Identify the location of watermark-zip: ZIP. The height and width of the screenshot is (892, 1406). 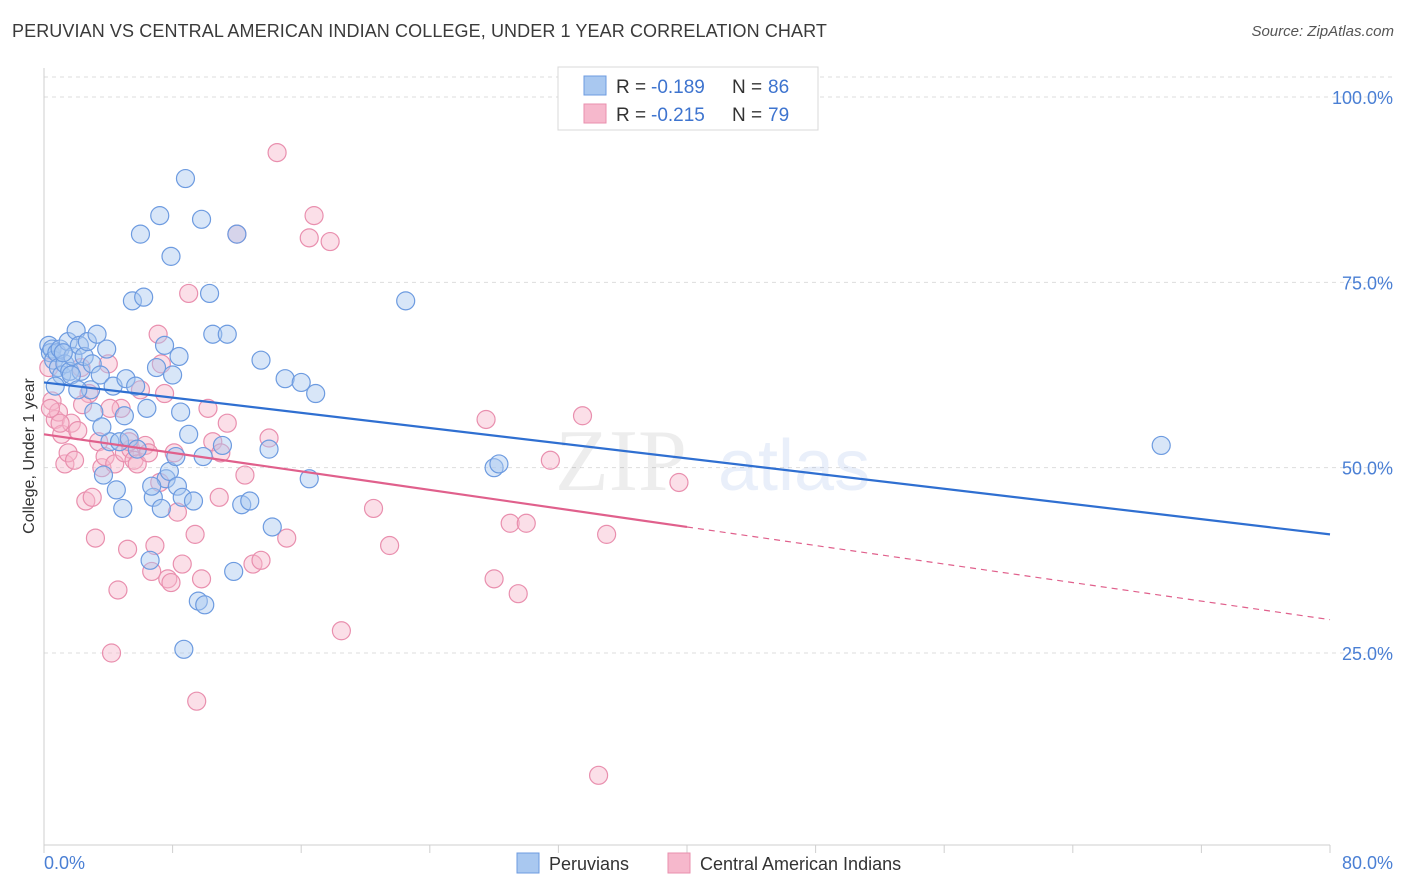
(621, 461).